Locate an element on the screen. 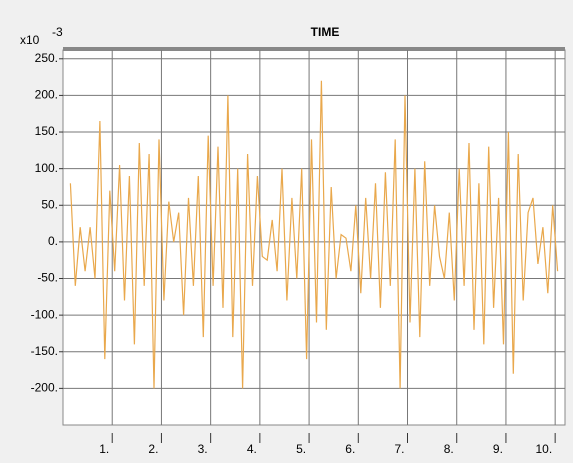  x-tick-label: 5. is located at coordinates (301, 449).